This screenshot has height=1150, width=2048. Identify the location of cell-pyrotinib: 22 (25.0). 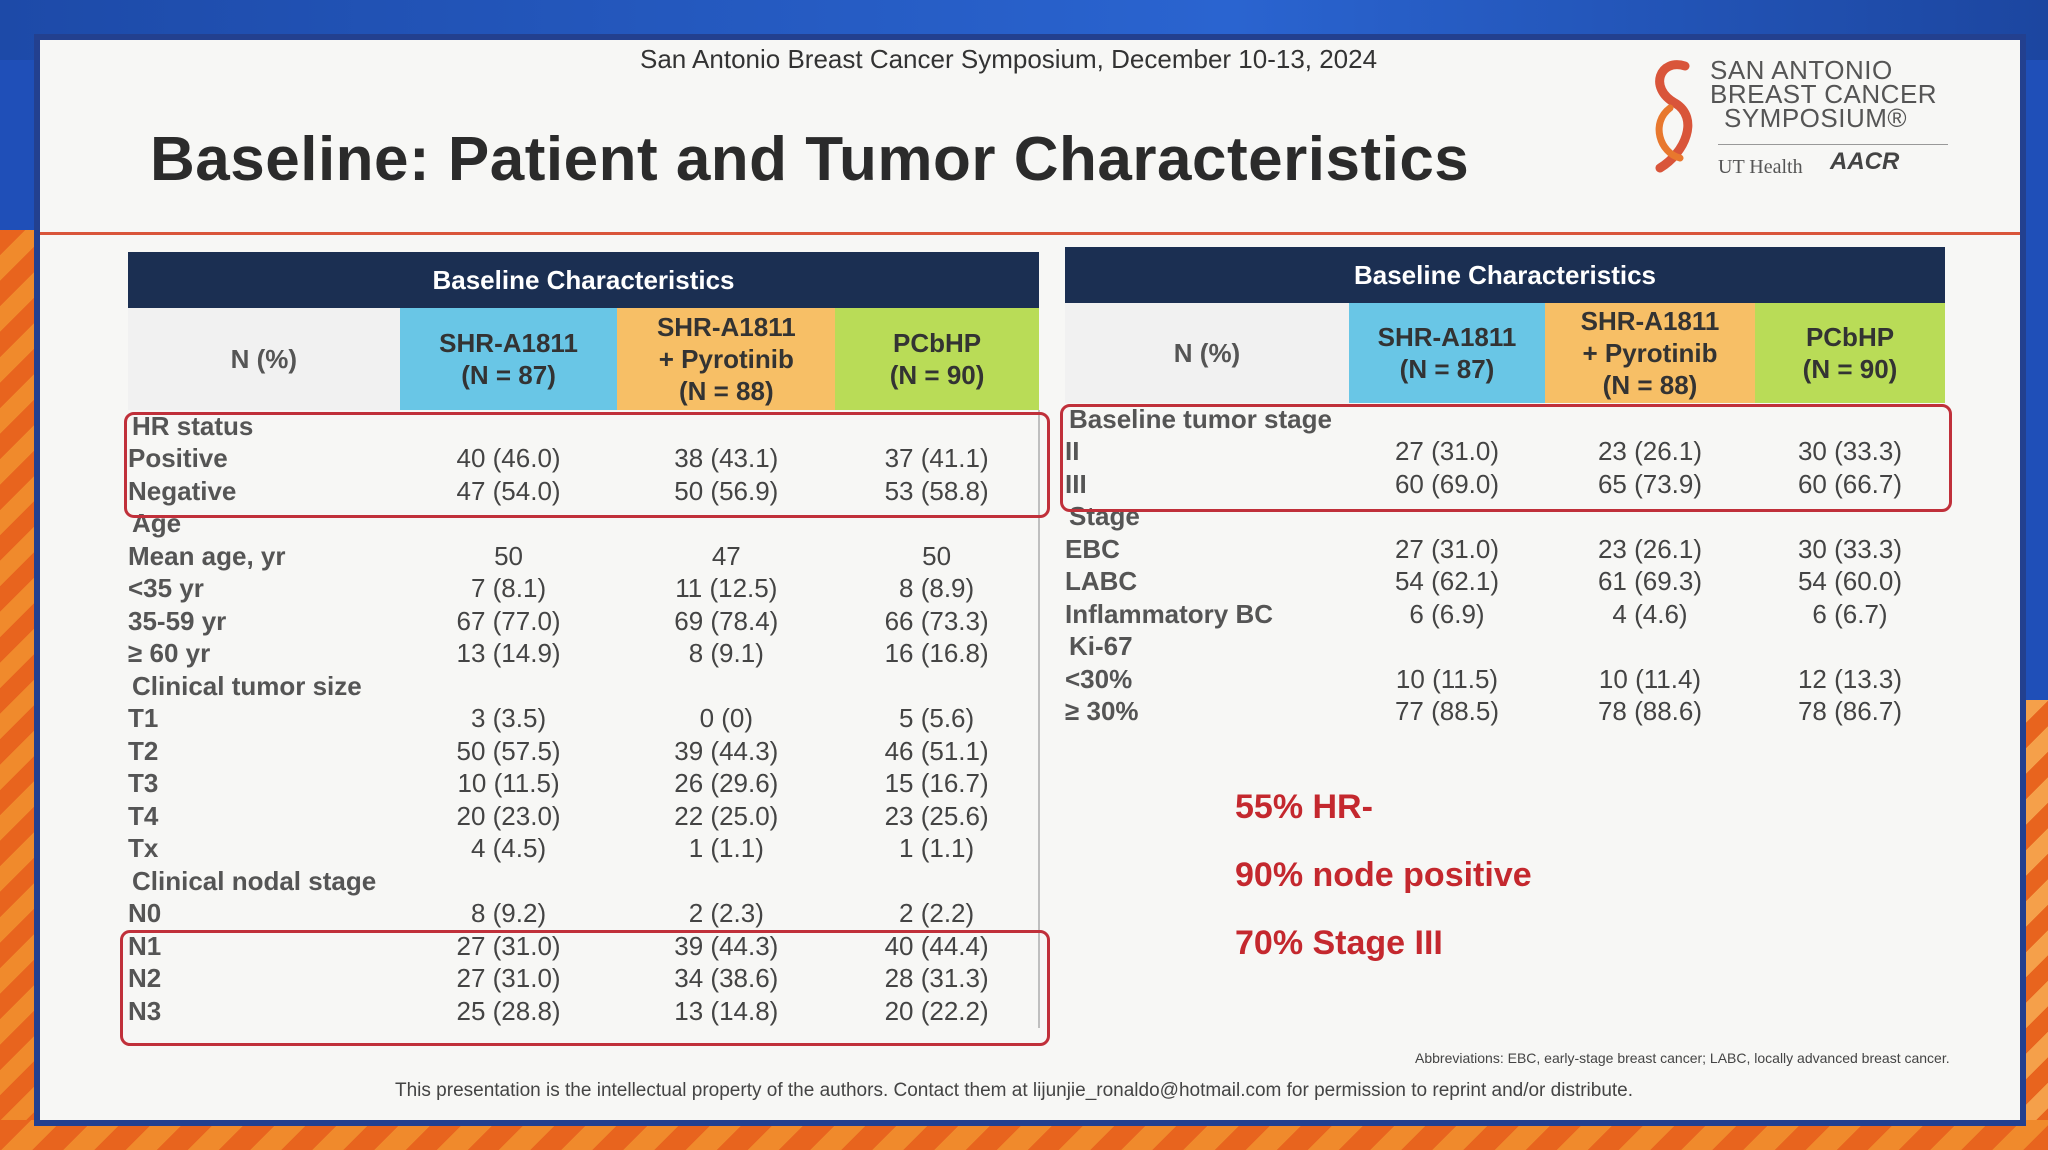
(726, 815).